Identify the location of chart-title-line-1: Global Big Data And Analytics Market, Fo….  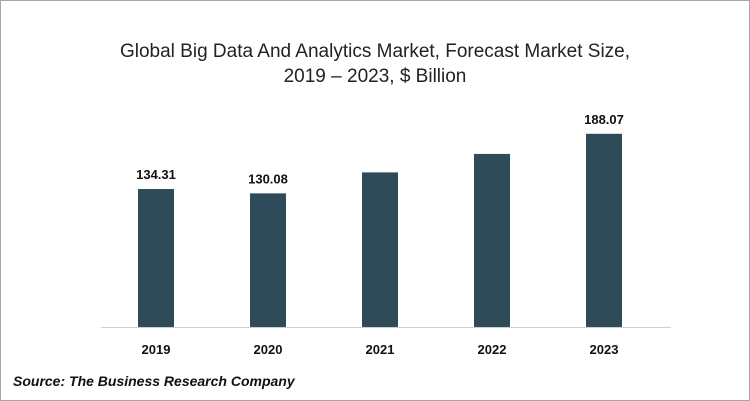
(375, 51).